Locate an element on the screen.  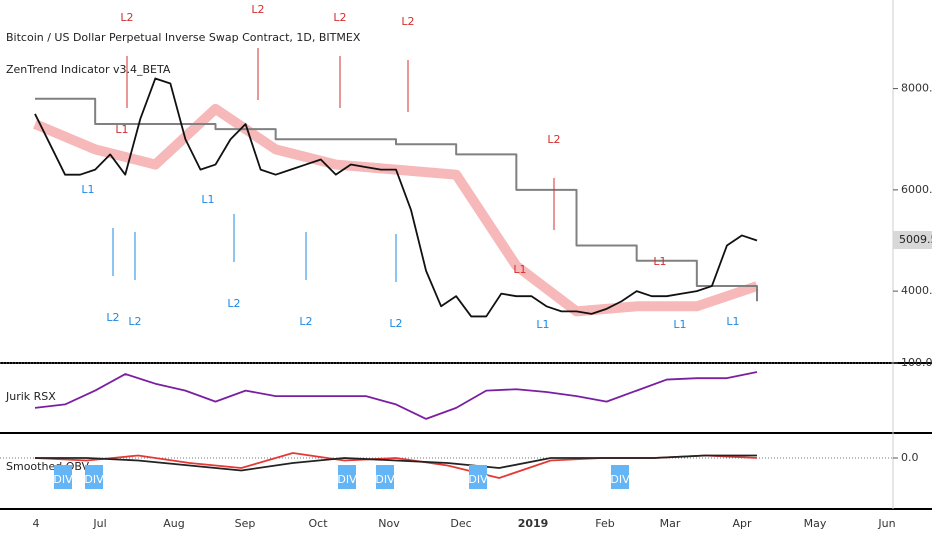
x-tick-label: Nov is located at coordinates (389, 523).